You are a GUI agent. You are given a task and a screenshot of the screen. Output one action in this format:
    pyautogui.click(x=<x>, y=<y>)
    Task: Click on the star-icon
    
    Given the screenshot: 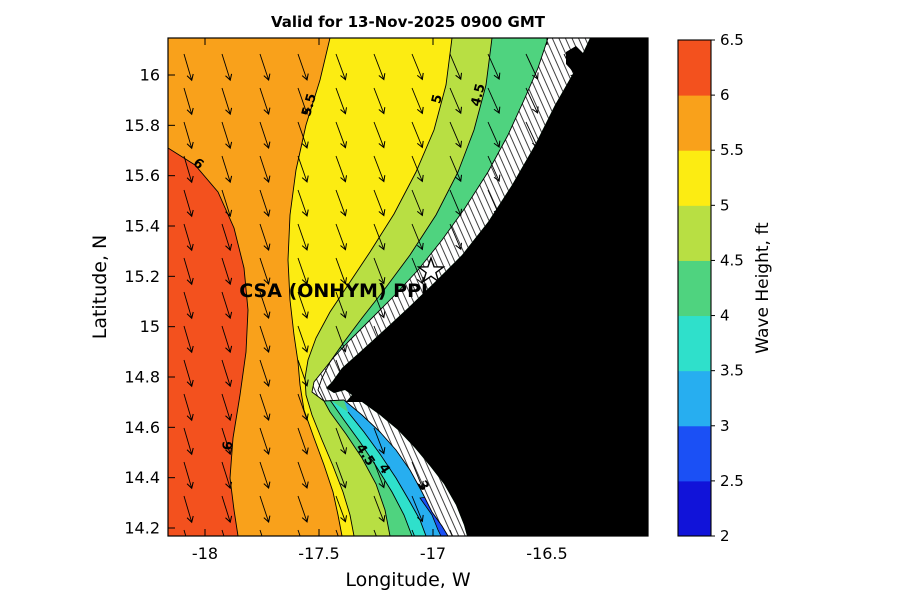 What is the action you would take?
    pyautogui.click(x=431, y=269)
    